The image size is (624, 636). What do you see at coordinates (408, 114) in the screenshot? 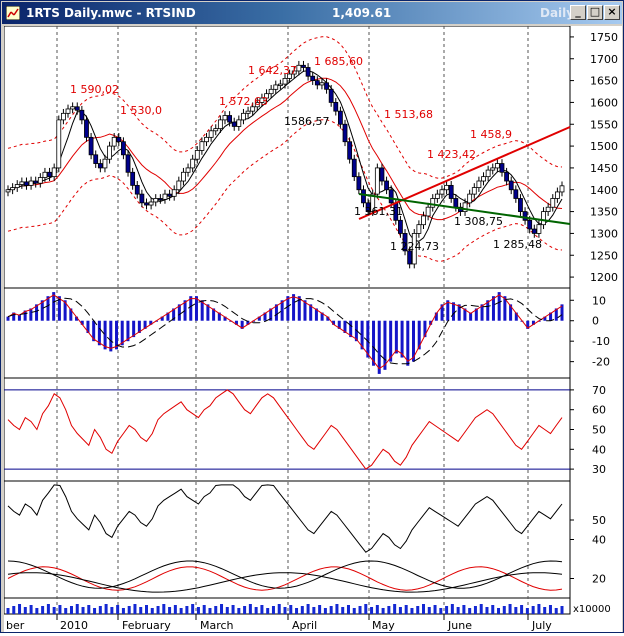
I see `price-annotation-red: 1 513,68` at bounding box center [408, 114].